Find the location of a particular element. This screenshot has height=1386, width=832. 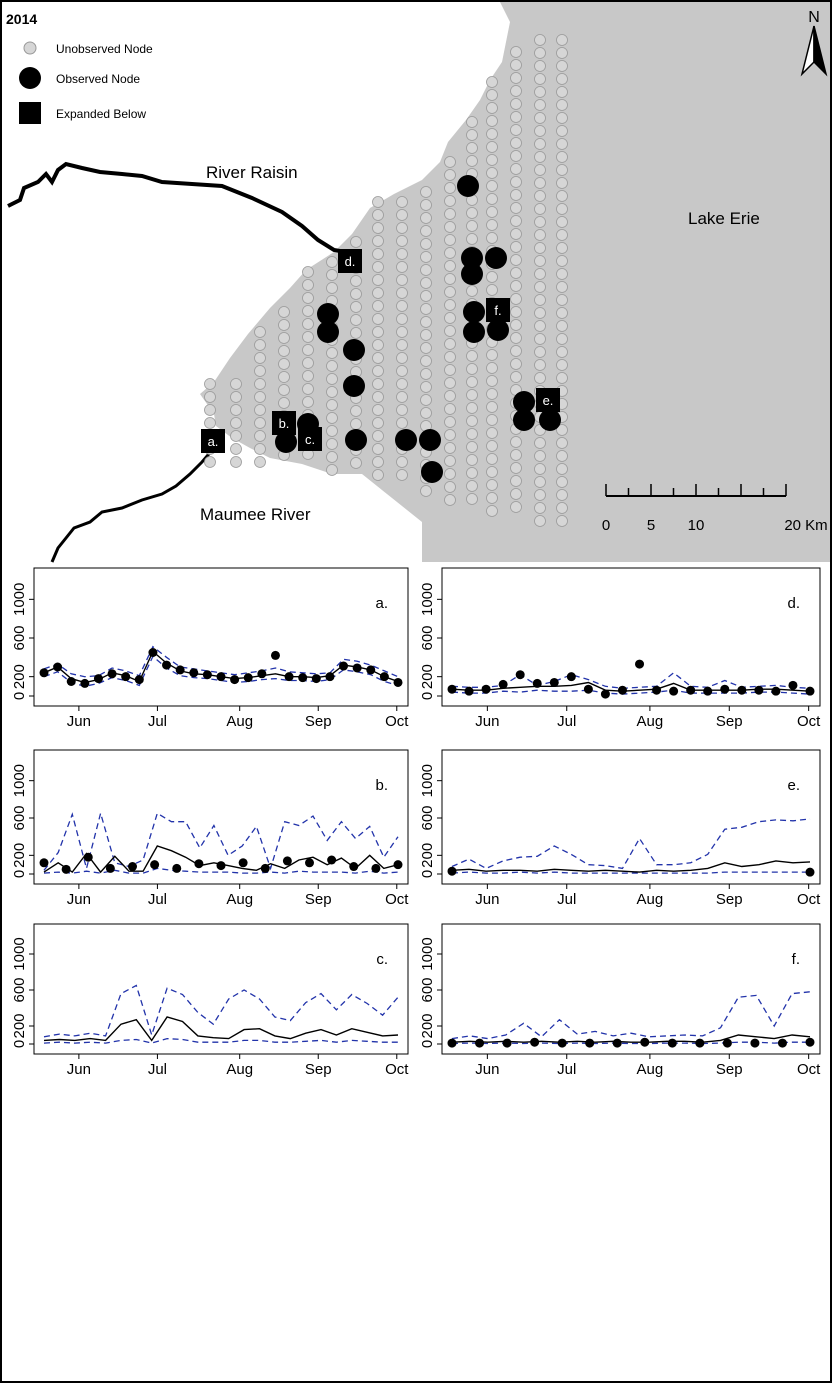

chart-panel-f: 0 200 600 1000 Jun Jul Aug Sep Oct f. is located at coordinates (620, 1000).